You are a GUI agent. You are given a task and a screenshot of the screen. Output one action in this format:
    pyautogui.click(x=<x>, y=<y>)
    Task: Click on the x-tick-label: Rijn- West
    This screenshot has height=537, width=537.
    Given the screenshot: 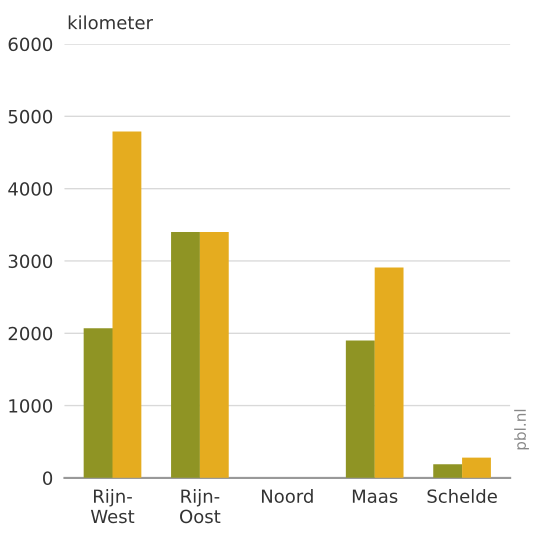 What is the action you would take?
    pyautogui.click(x=112, y=506)
    